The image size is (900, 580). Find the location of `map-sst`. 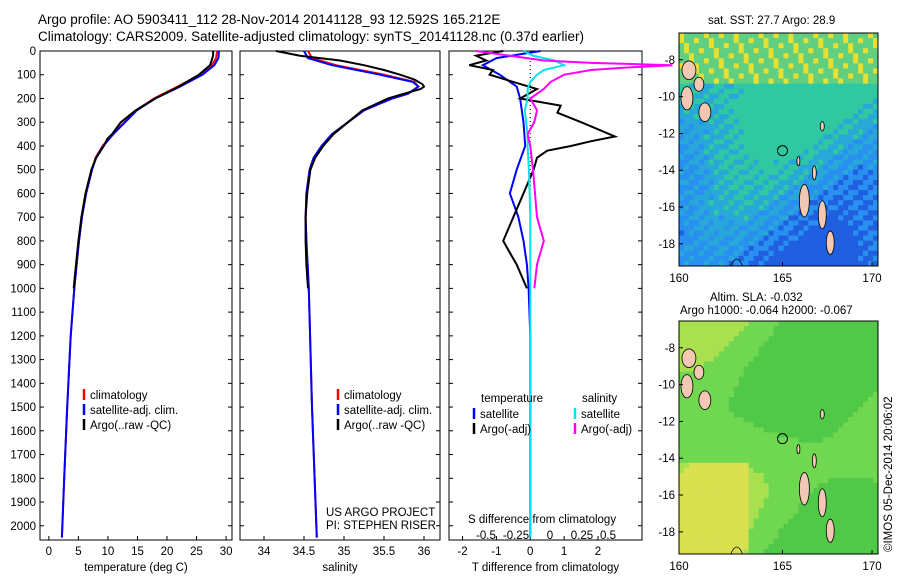

map-sst is located at coordinates (779, 150).